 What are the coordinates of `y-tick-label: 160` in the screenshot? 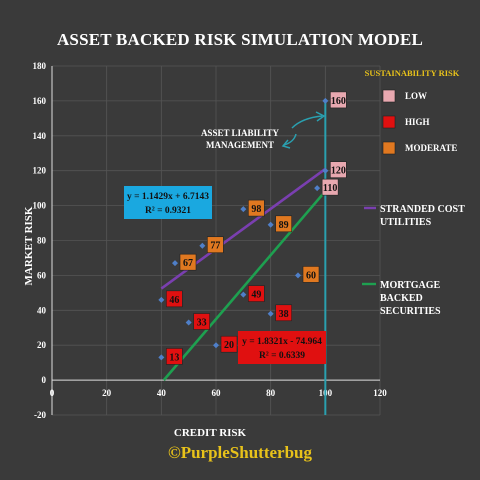 It's located at (40, 101).